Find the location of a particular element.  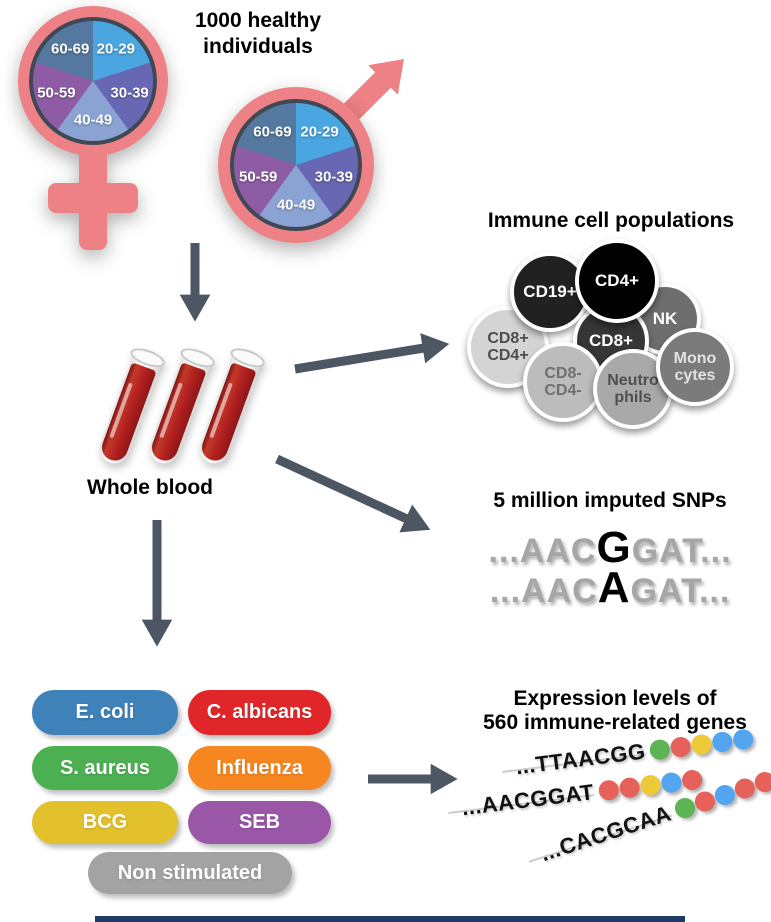

stimulus-label: C. albicans is located at coordinates (259, 712).